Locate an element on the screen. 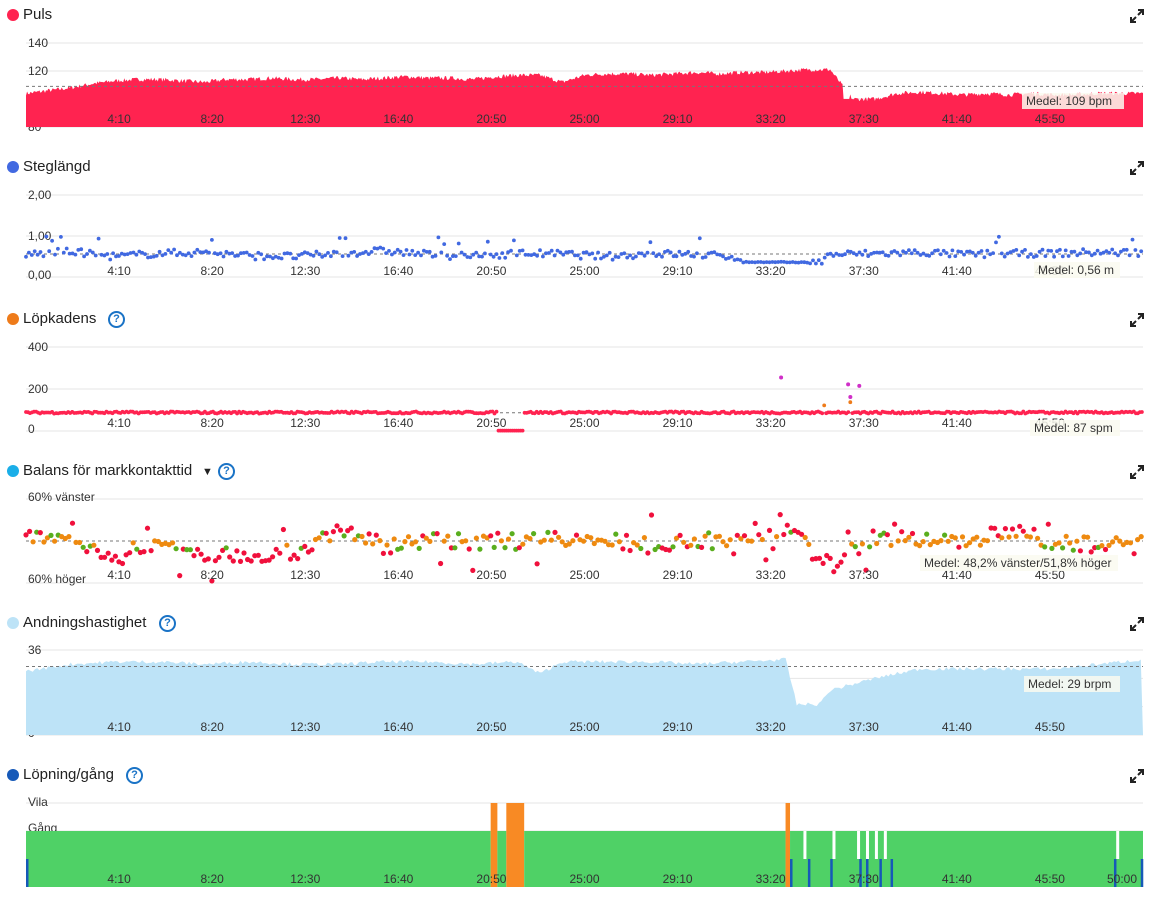 This screenshot has height=898, width=1155. breath-dot-icon is located at coordinates (13, 623).